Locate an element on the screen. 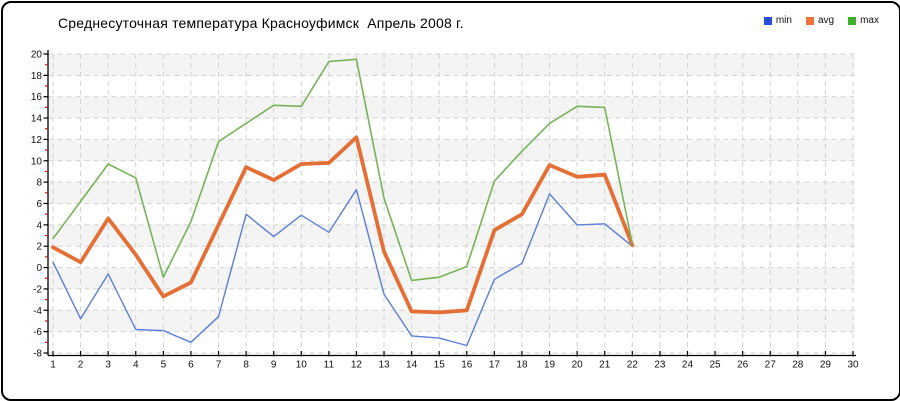  legend-label-min: min is located at coordinates (783, 20).